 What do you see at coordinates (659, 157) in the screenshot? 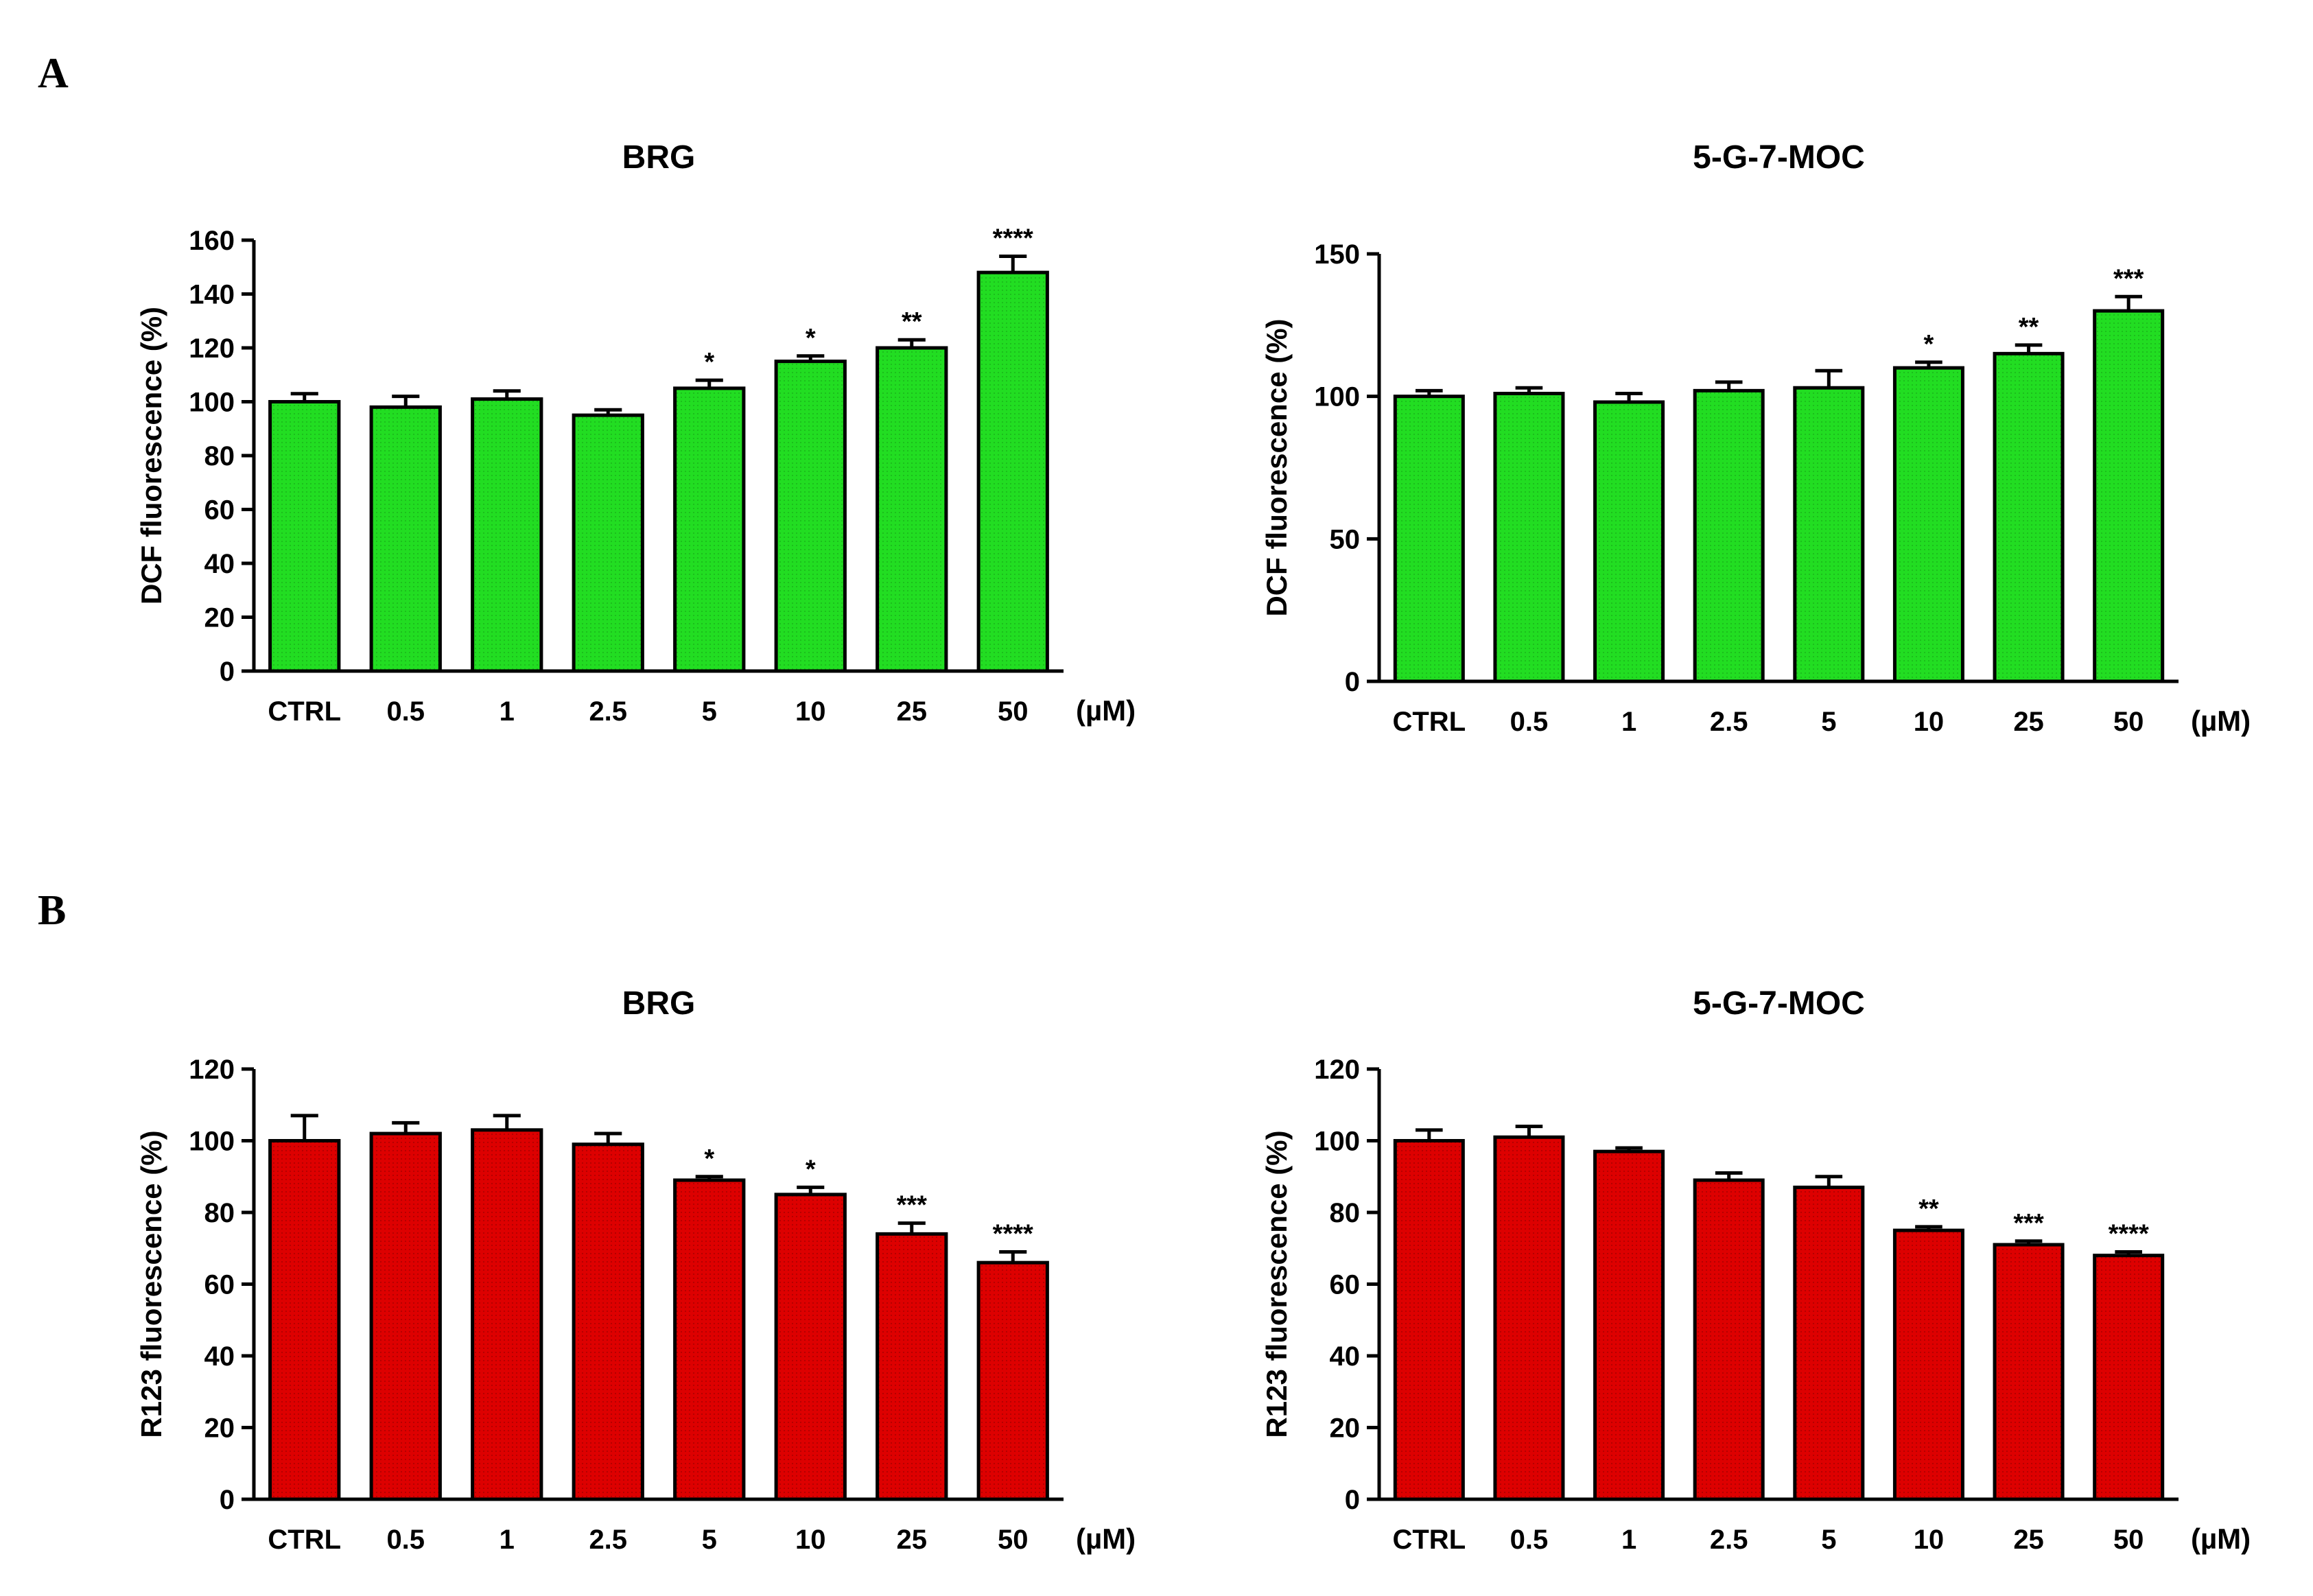
I see `chart-title: BRG` at bounding box center [659, 157].